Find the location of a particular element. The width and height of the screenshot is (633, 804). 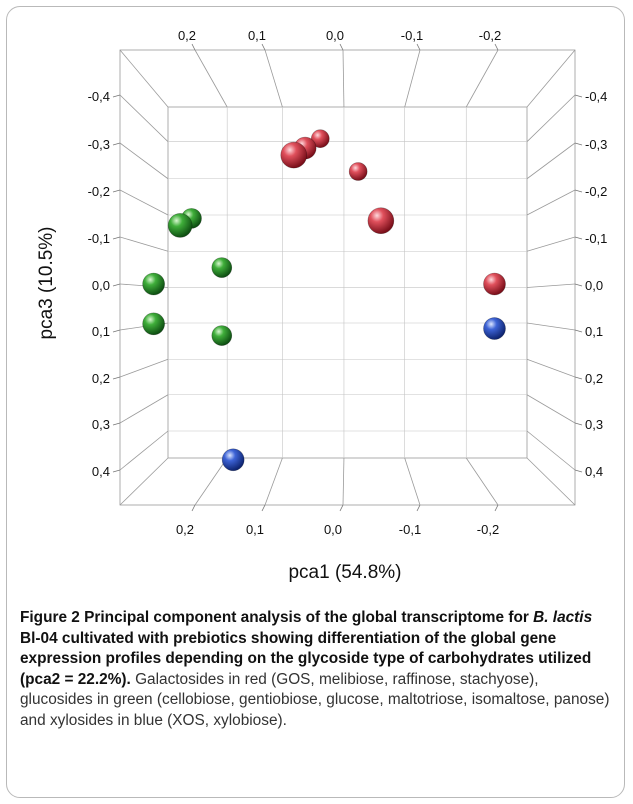

y-tick-right-label: 0,3 is located at coordinates (594, 424).